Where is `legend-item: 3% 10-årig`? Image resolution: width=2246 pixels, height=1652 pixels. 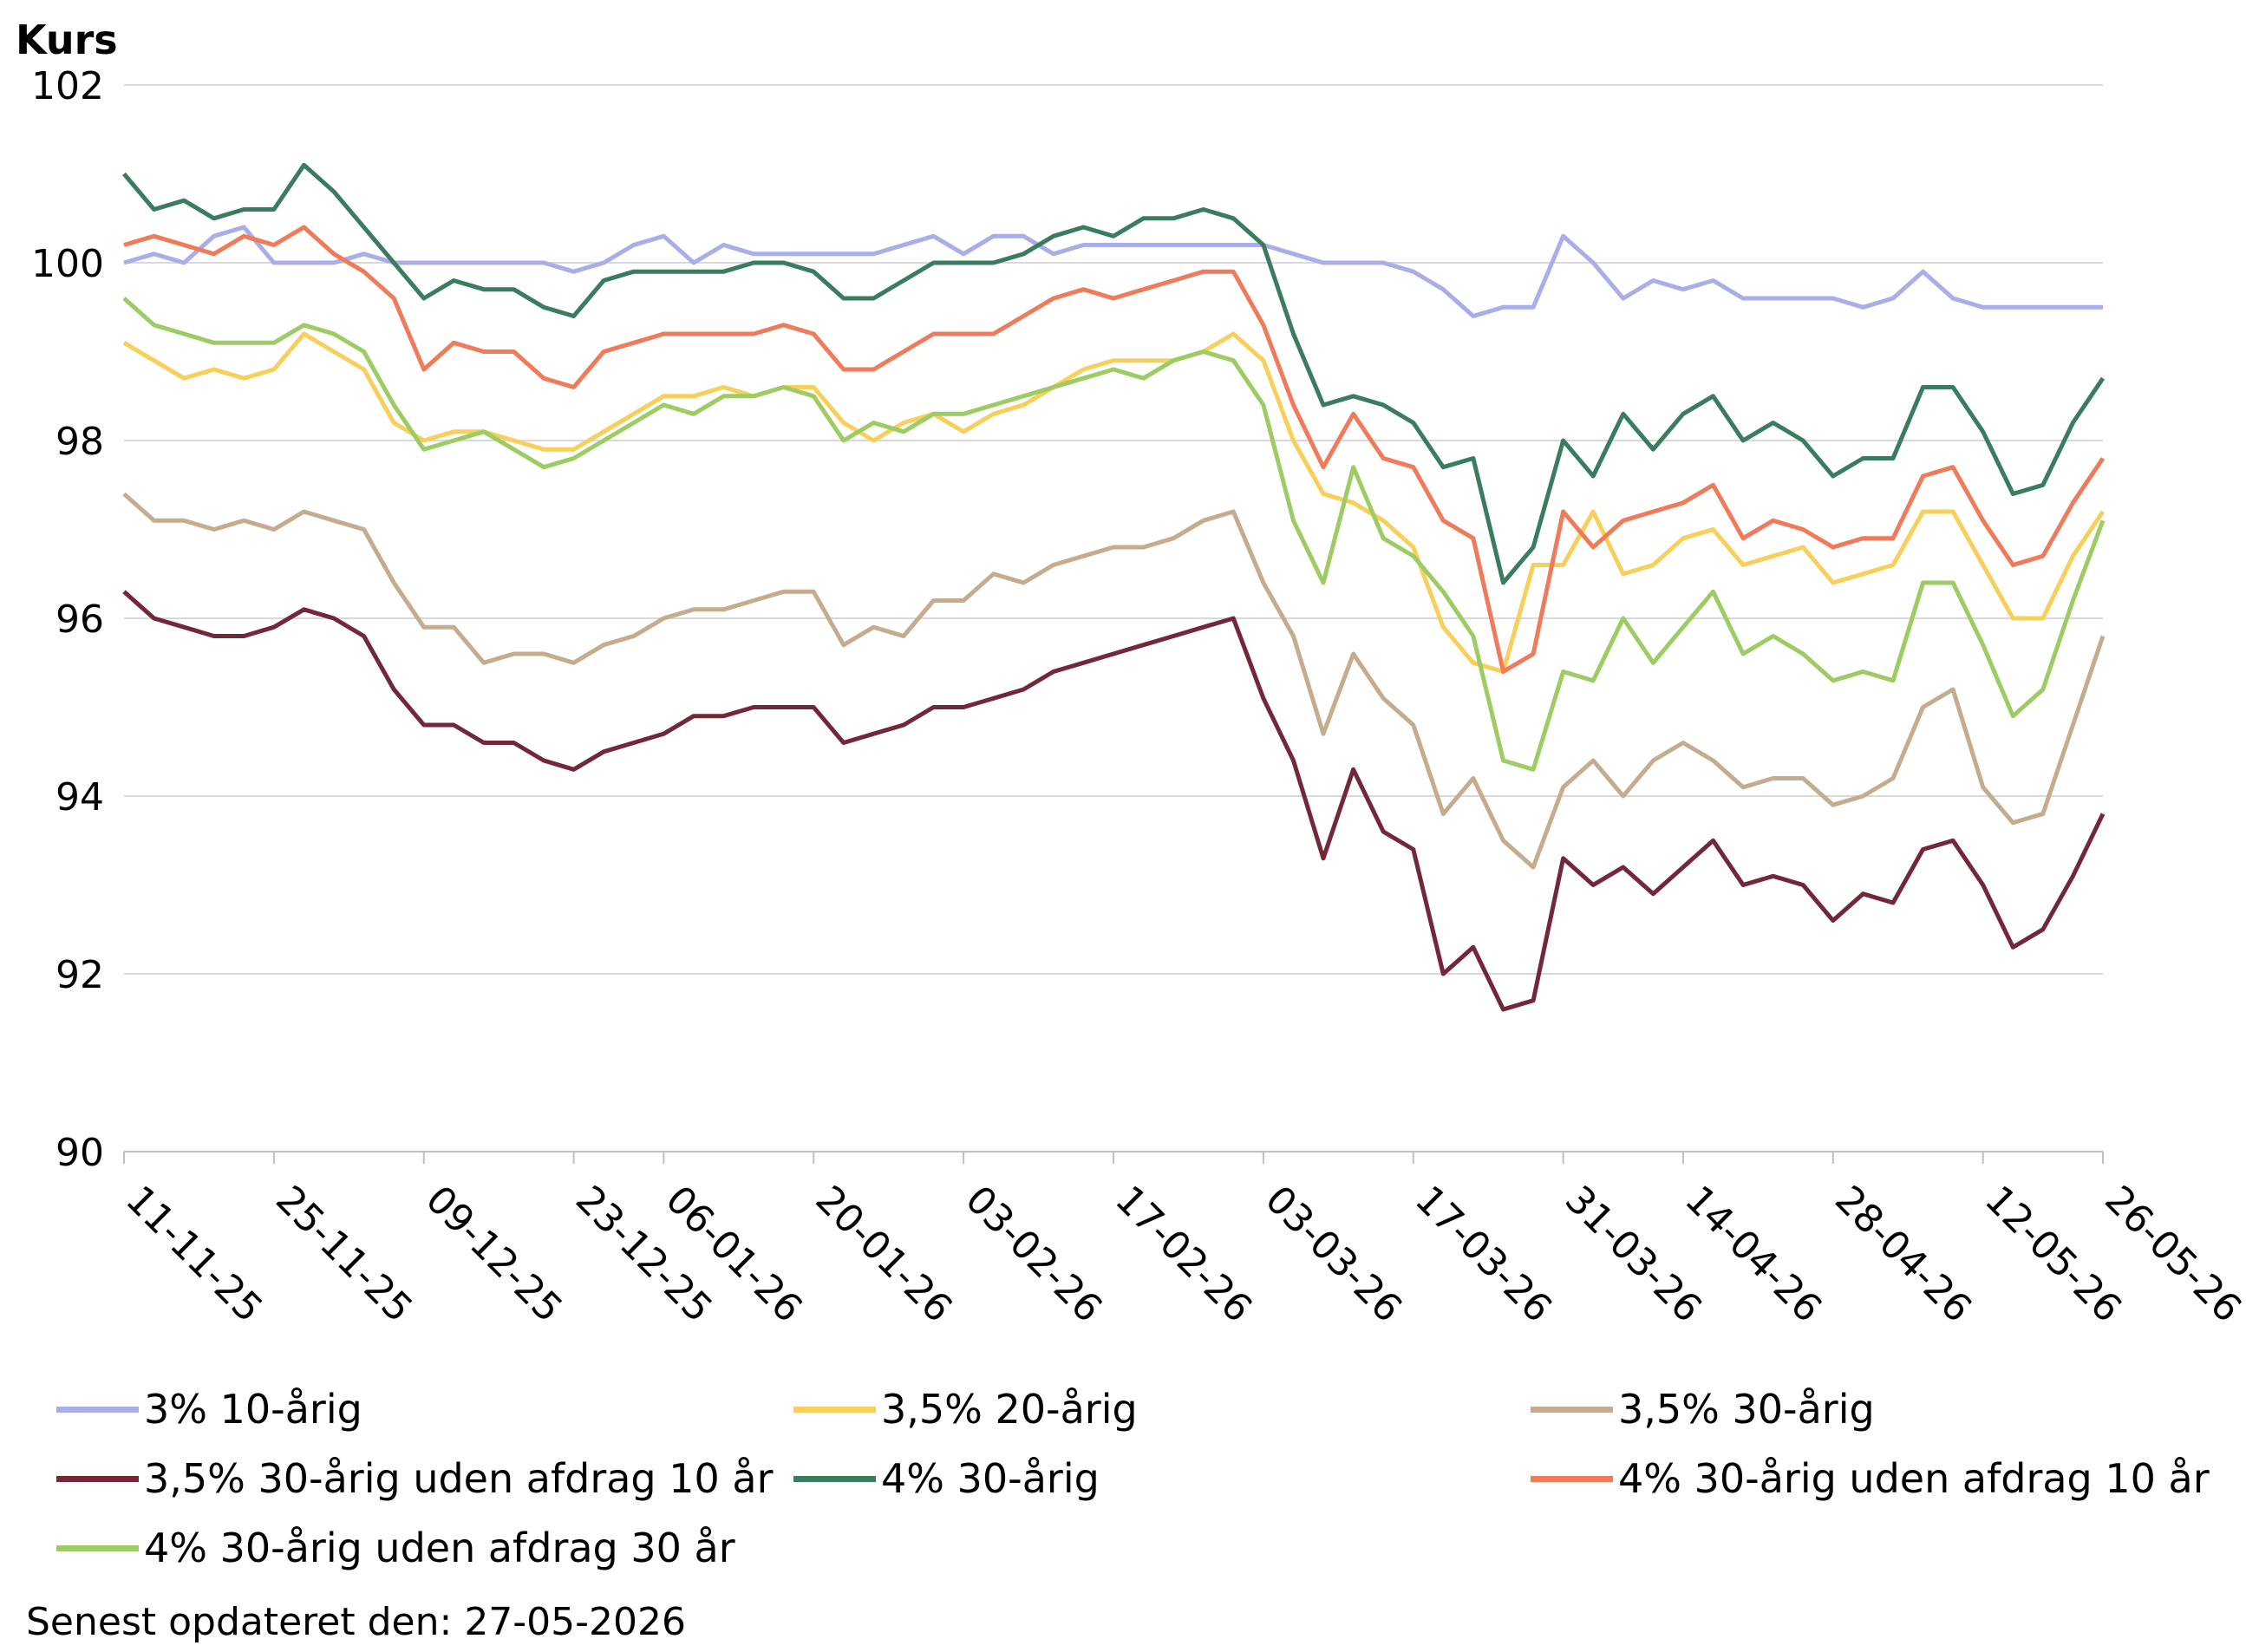 legend-item: 3% 10-årig is located at coordinates (209, 1409).